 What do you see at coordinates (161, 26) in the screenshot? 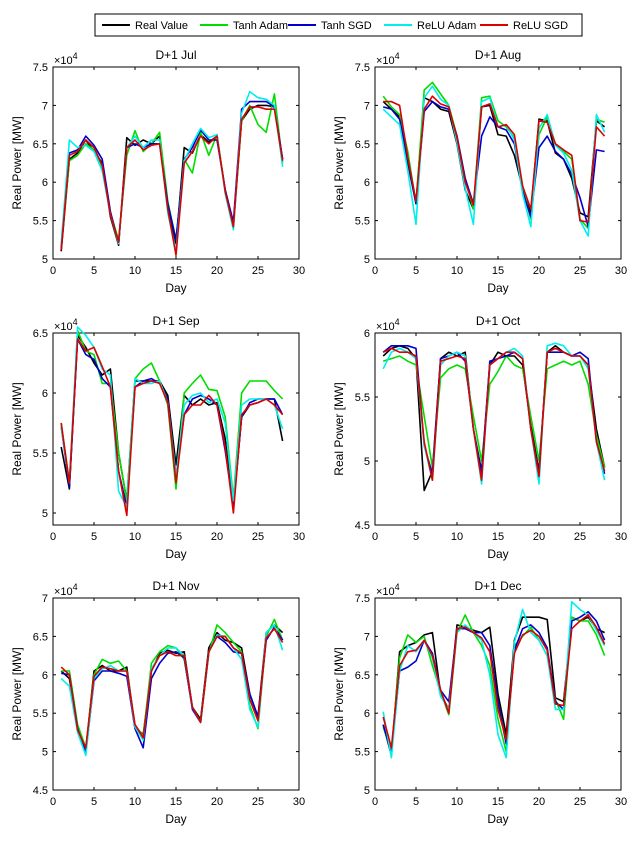
I see `legend-label: Real Value` at bounding box center [161, 26].